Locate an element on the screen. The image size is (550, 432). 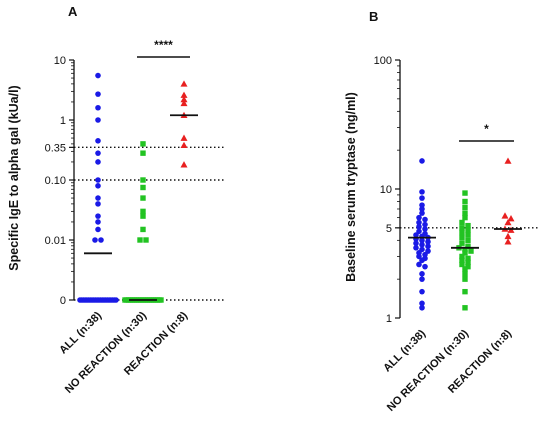
panel-a-y-tick-label-5: 0 is located at coordinates (63, 301).